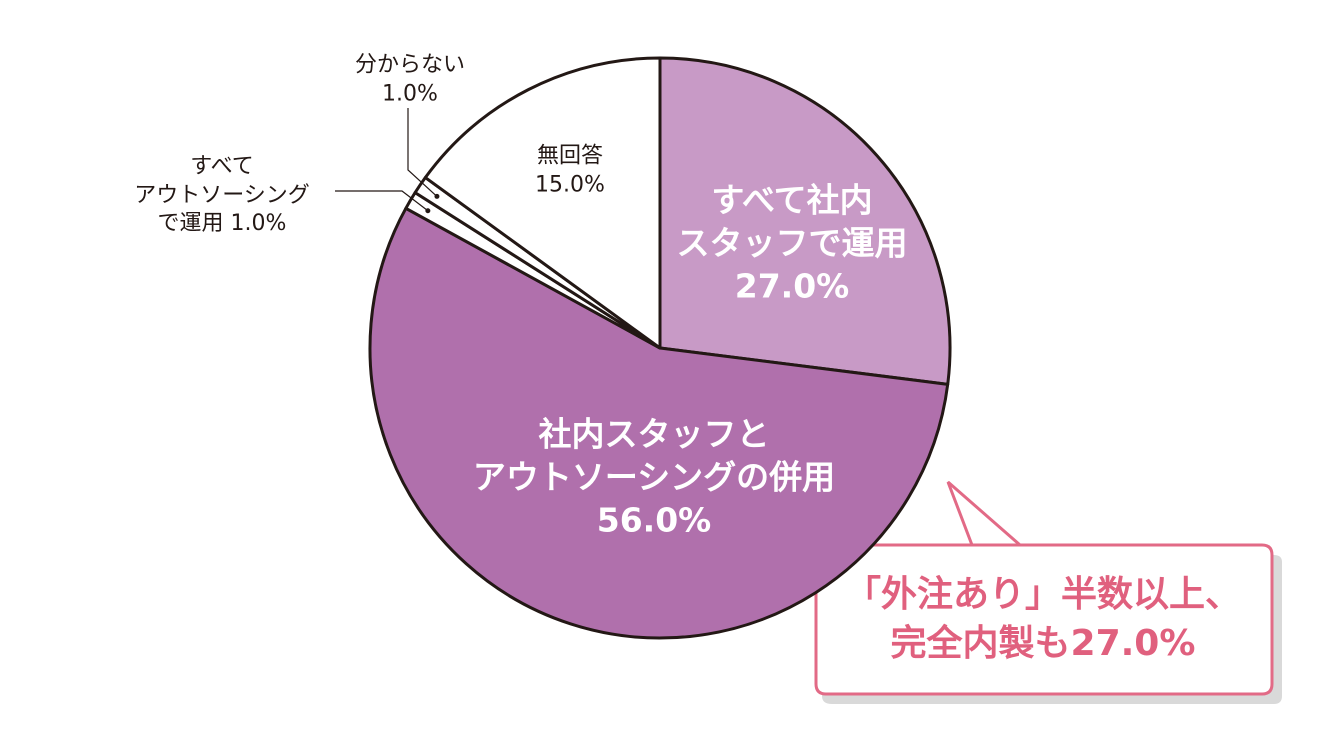 This screenshot has width=1330, height=744. What do you see at coordinates (654, 455) in the screenshot?
I see `category-label: 社内スタッフと アウトソーシングの併用` at bounding box center [654, 455].